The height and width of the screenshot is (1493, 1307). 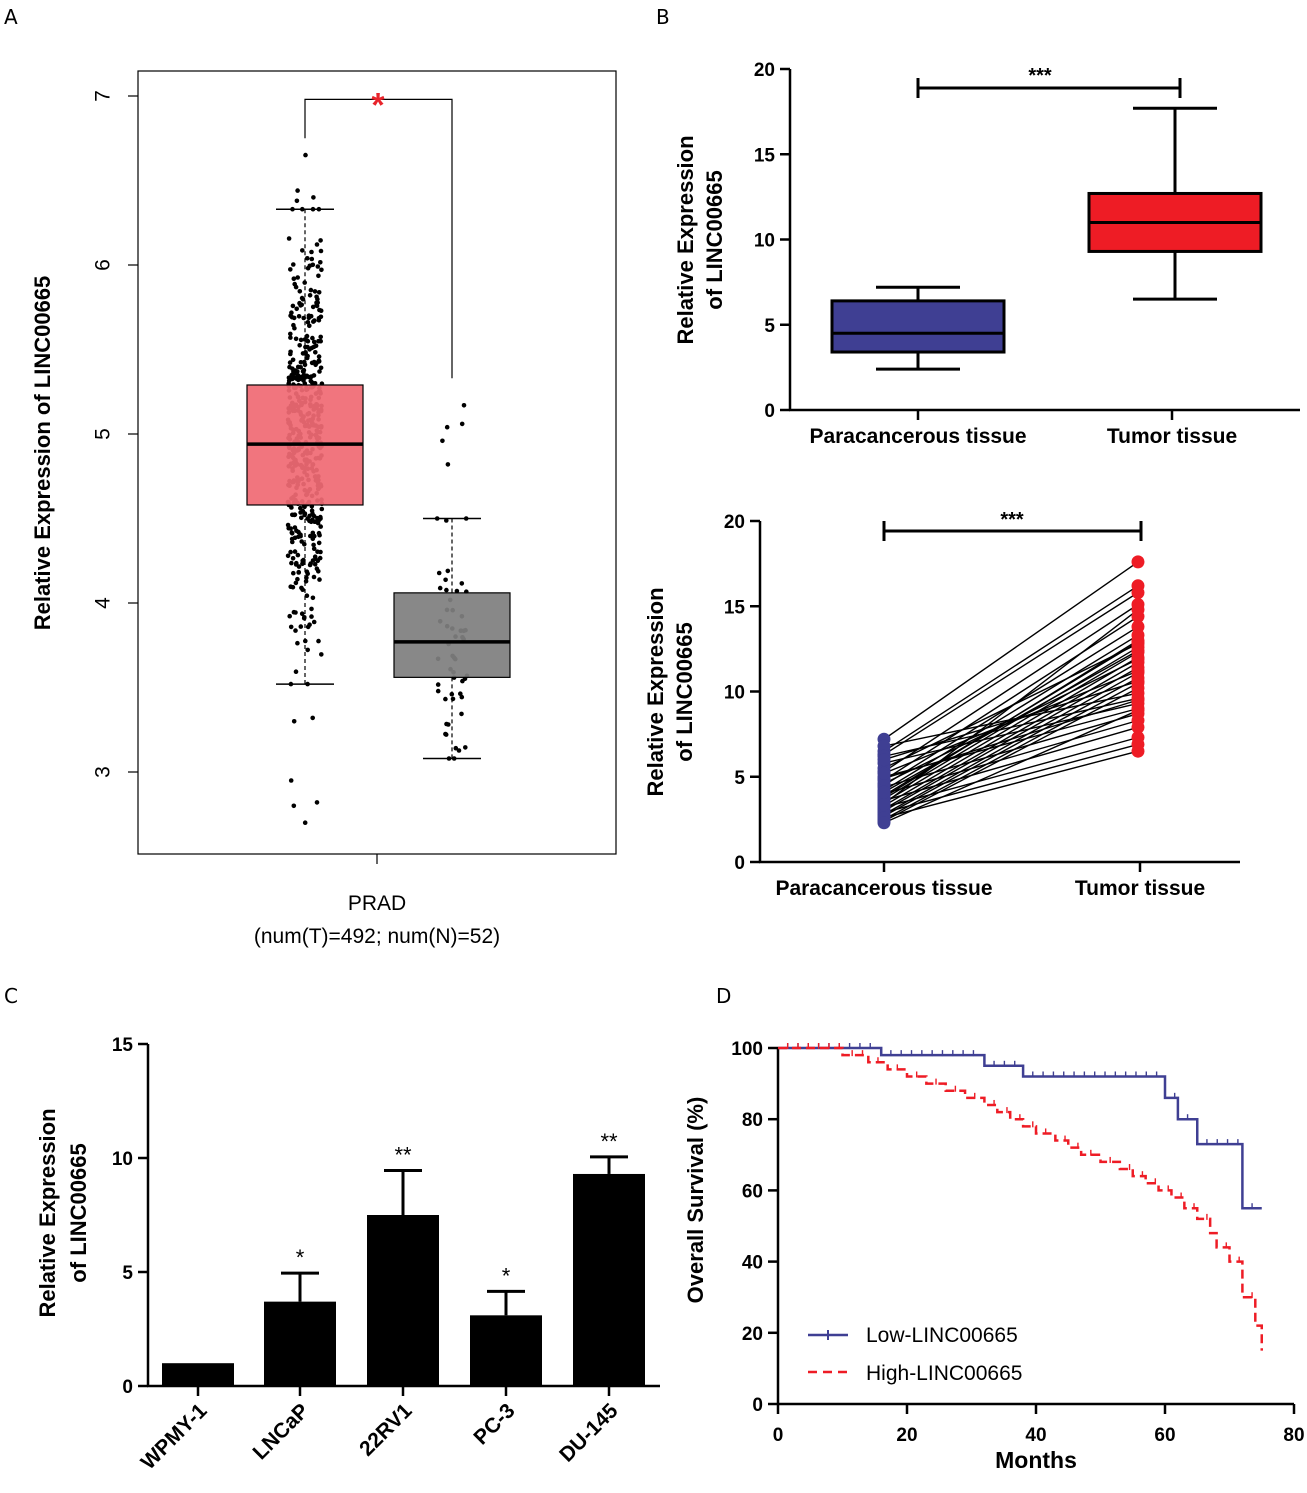 I want to click on chart-a-y-axis: 3 4 5 6 7, so click(x=115, y=434).